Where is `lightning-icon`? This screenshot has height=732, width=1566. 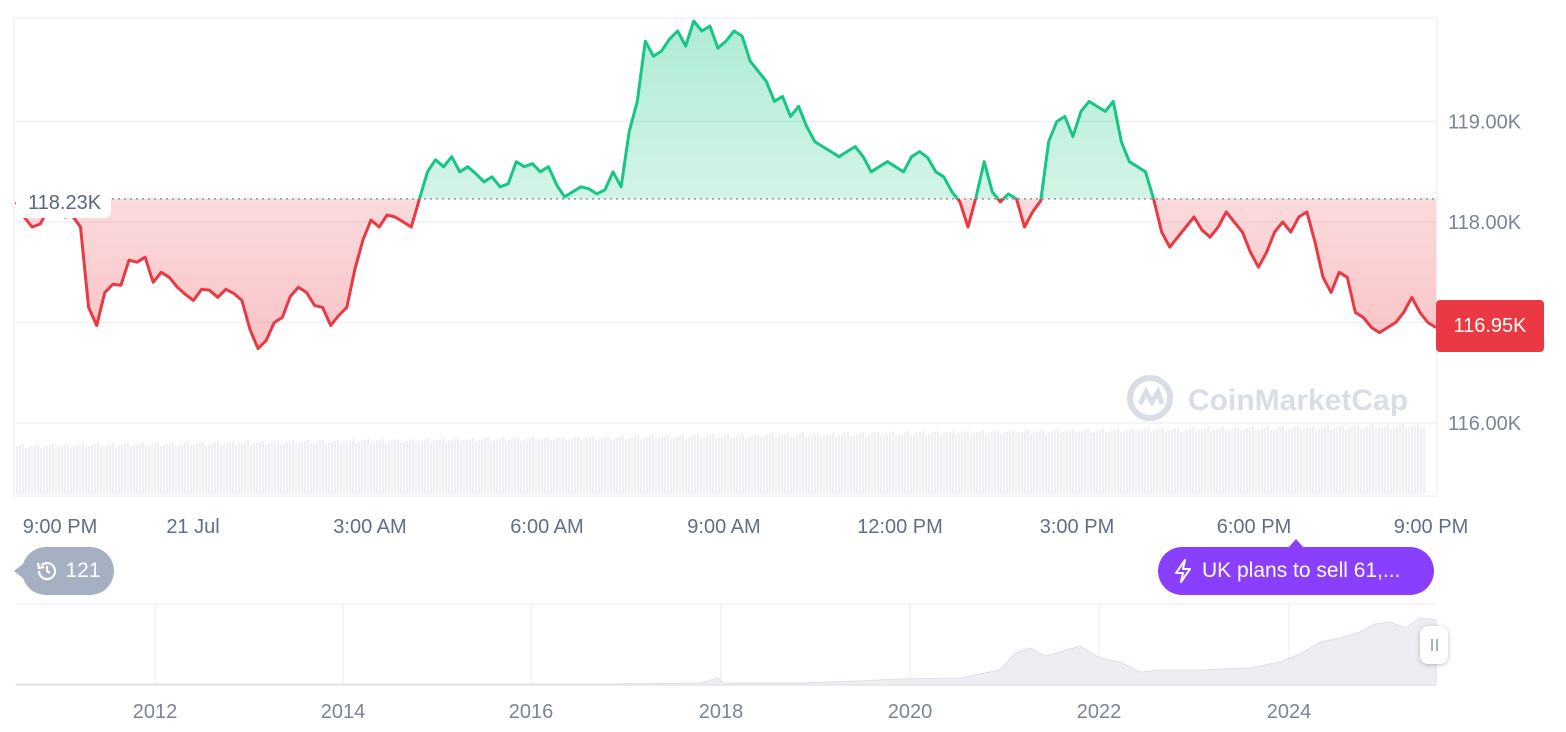 lightning-icon is located at coordinates (1183, 571).